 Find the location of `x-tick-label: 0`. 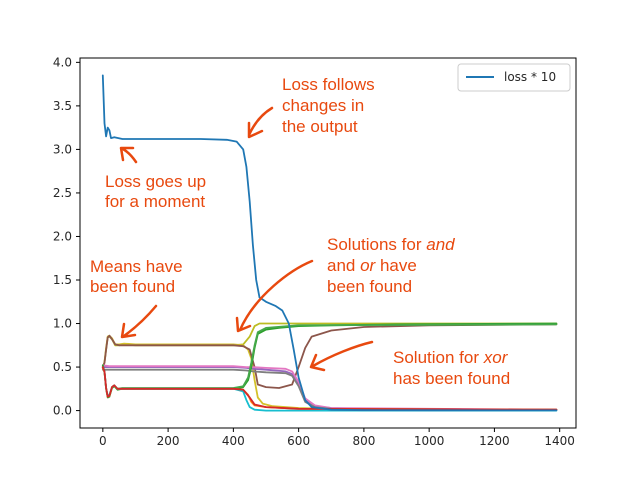

x-tick-label: 0 is located at coordinates (103, 441).